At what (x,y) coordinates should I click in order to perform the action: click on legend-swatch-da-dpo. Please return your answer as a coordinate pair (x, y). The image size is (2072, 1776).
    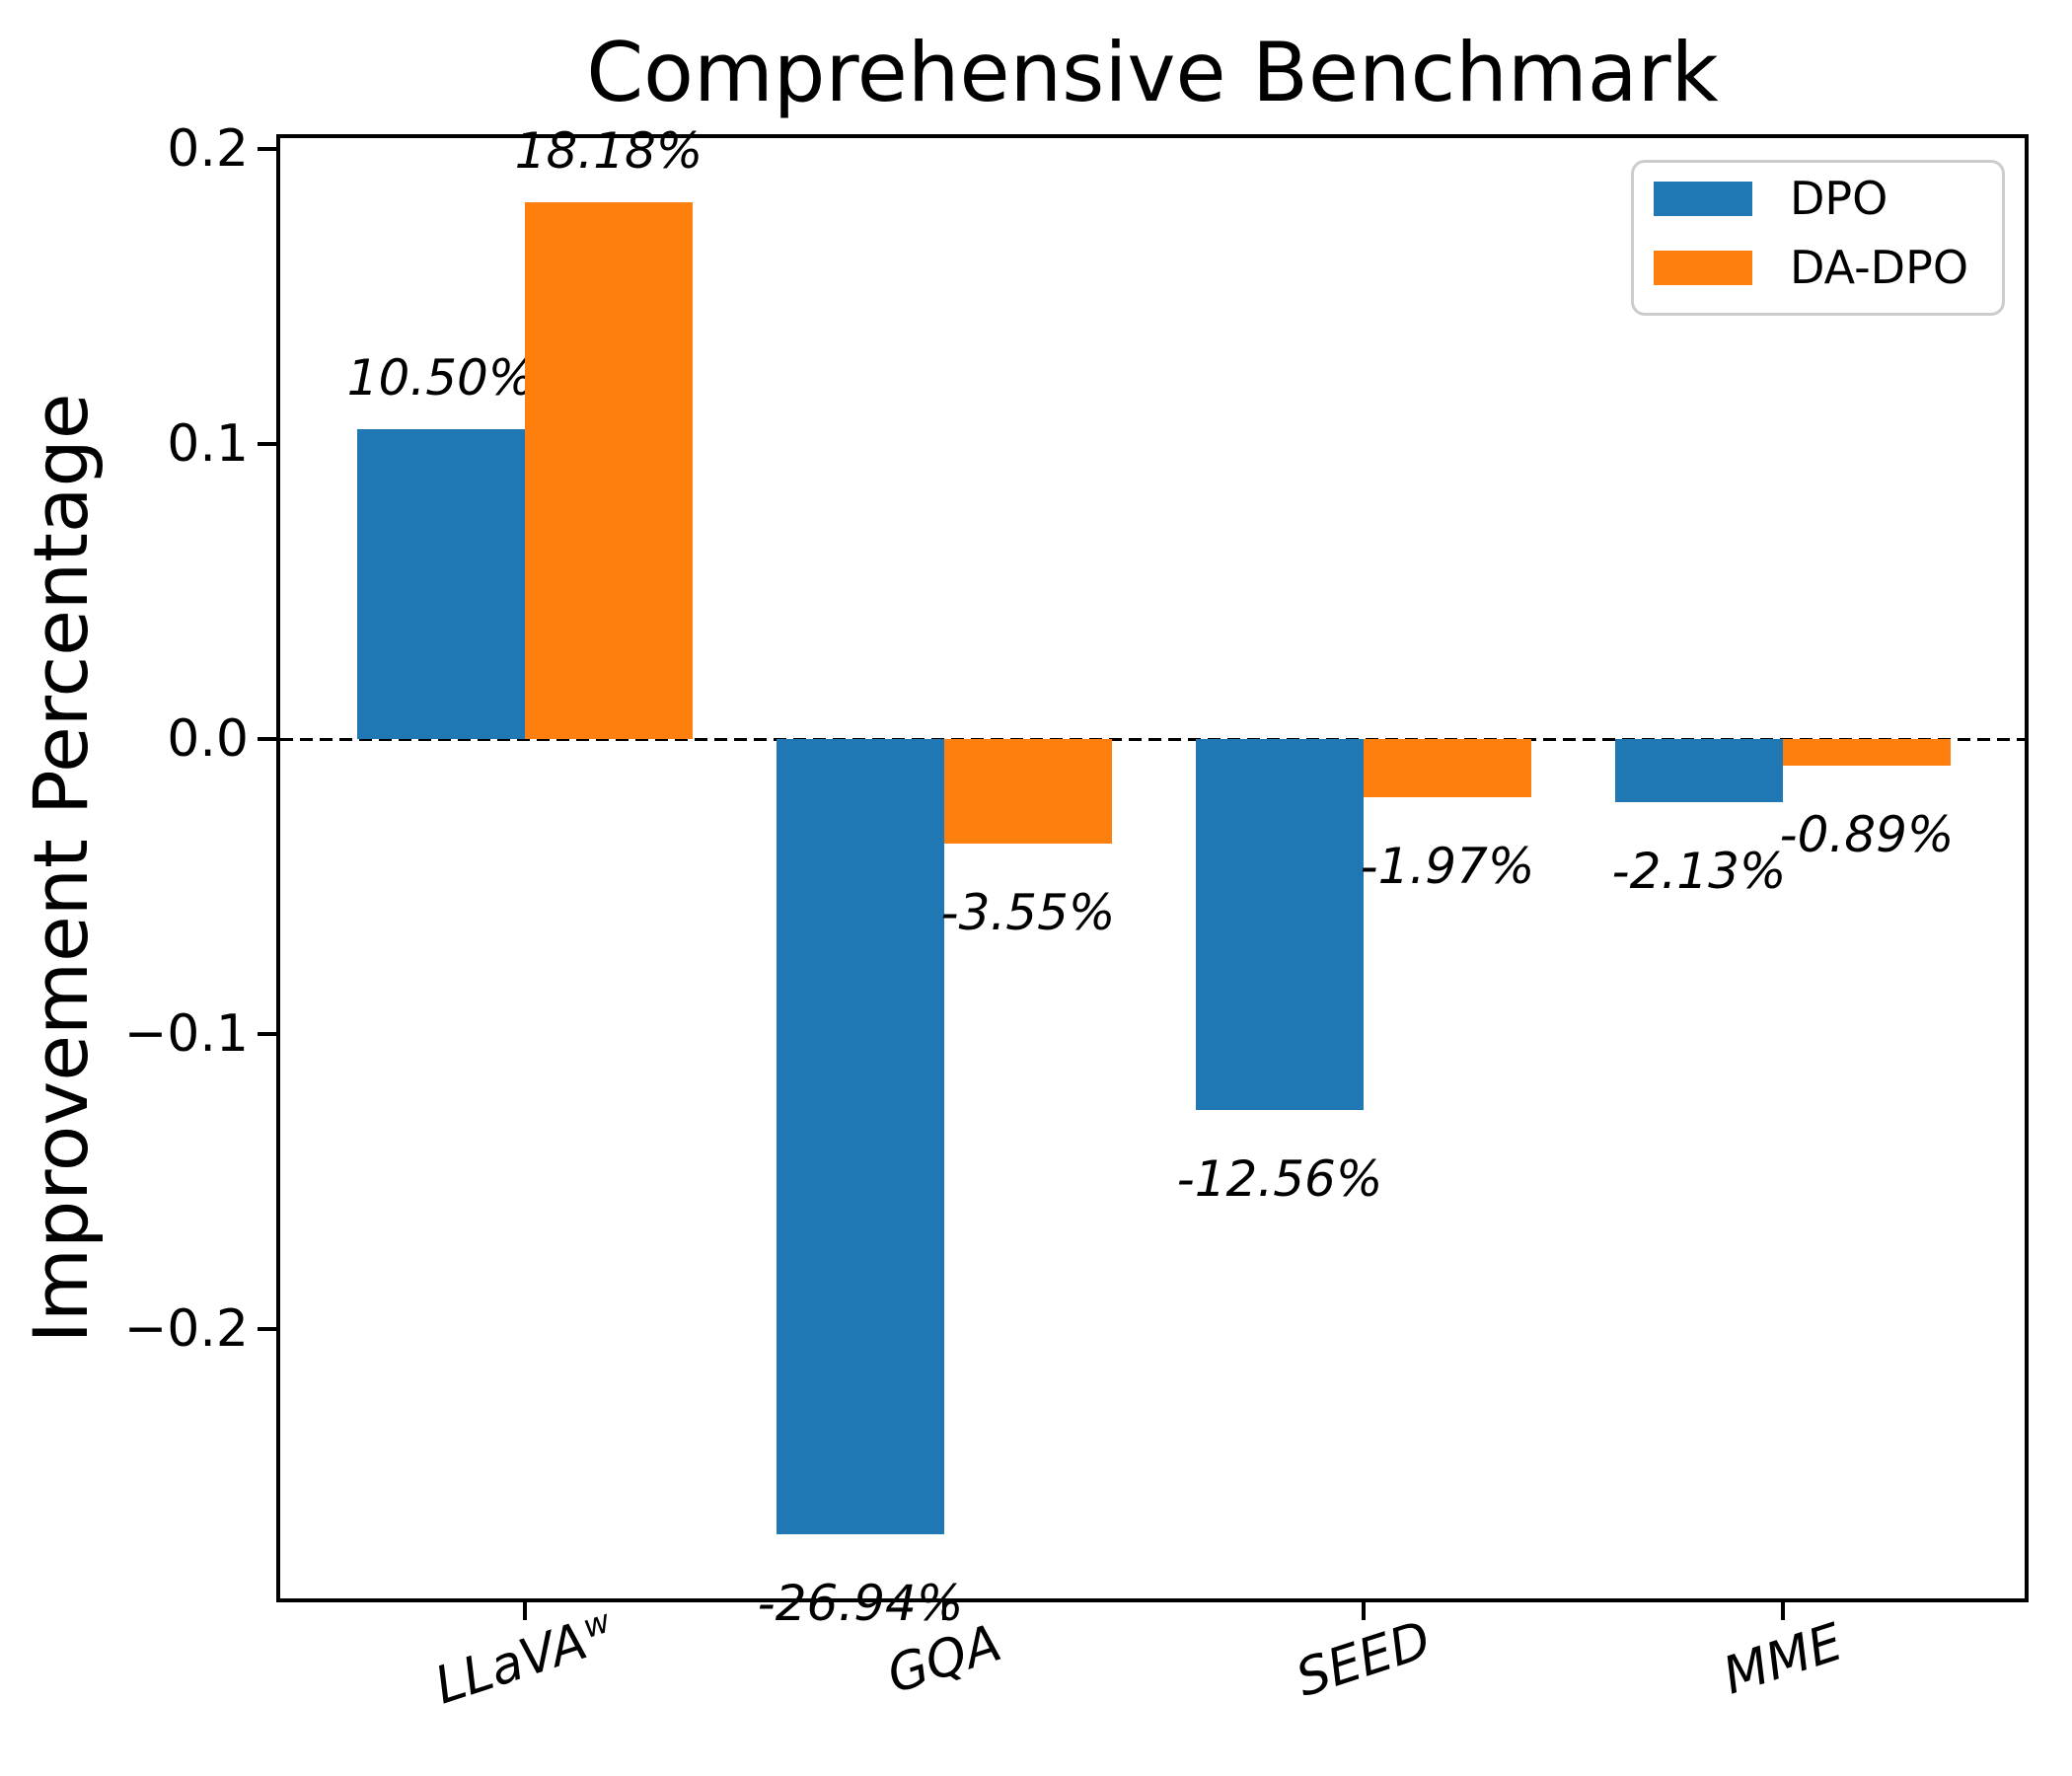
    Looking at the image, I should click on (1703, 268).